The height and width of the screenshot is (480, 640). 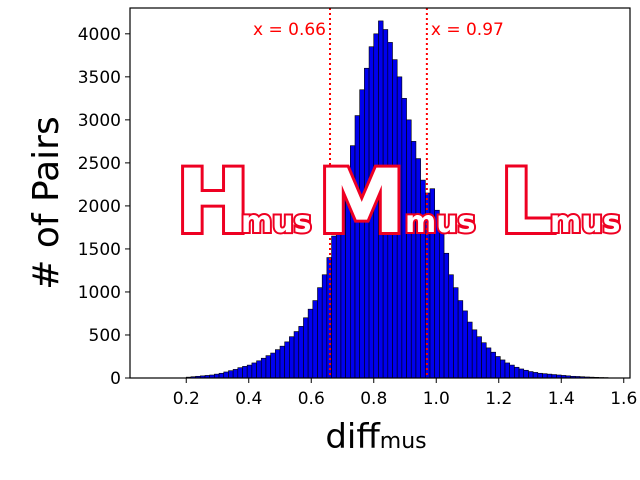 I want to click on x-axis-title: diffmus, so click(x=375, y=437).